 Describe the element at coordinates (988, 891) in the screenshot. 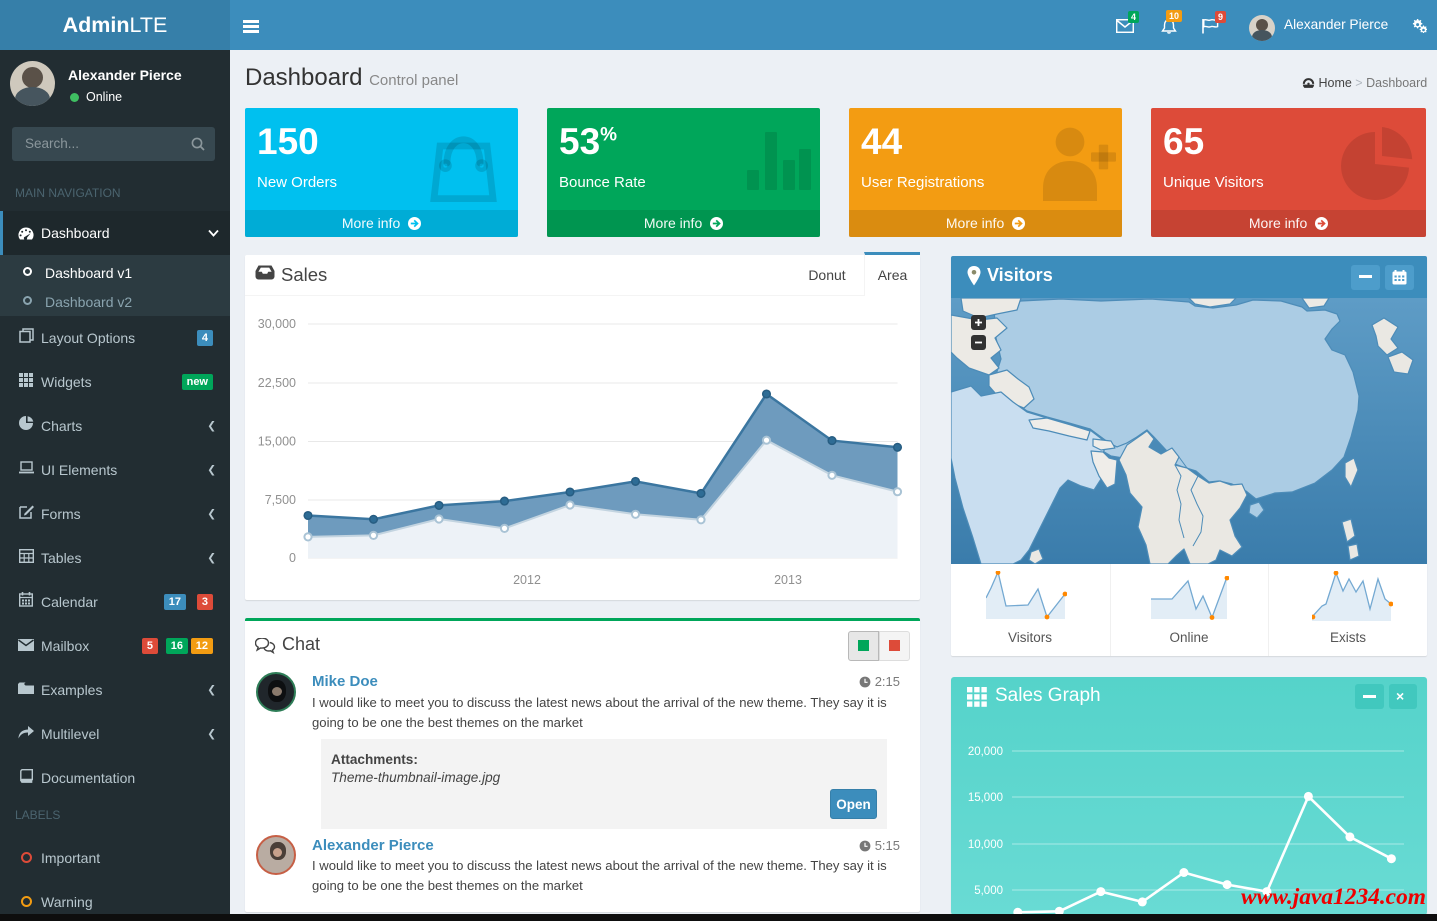

I see `svg-text: 5,000` at that location.